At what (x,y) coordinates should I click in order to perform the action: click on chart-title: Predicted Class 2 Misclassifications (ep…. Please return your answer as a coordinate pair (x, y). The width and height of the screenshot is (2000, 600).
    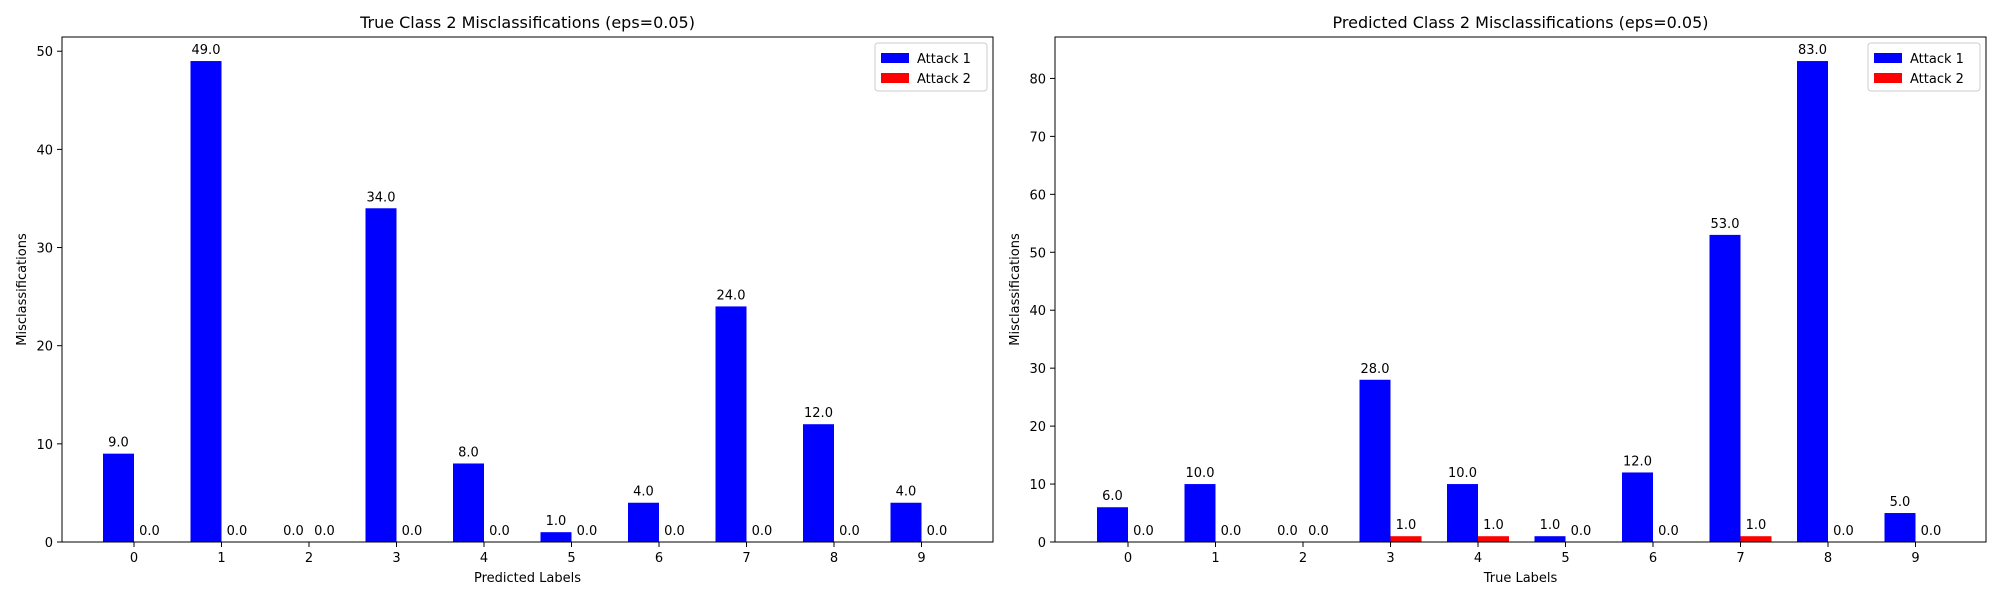
    Looking at the image, I should click on (1521, 22).